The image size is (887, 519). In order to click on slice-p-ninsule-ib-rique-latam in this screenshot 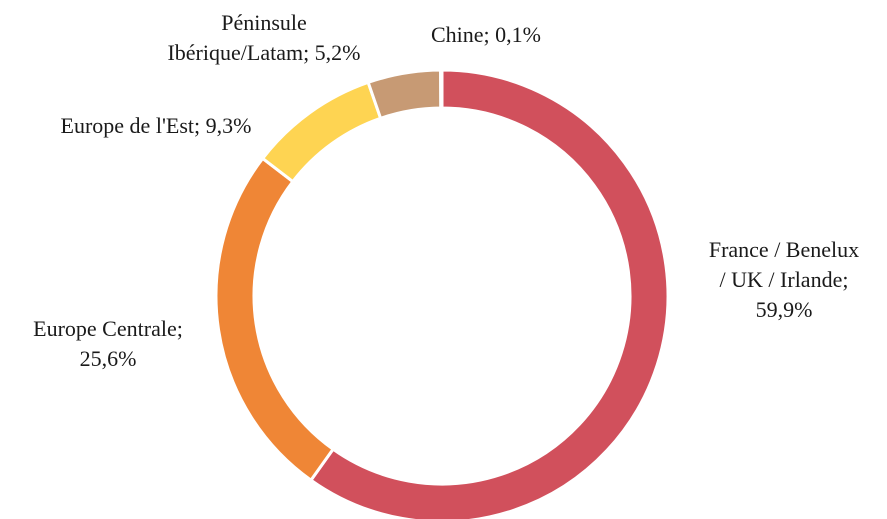, I will do `click(404, 94)`.